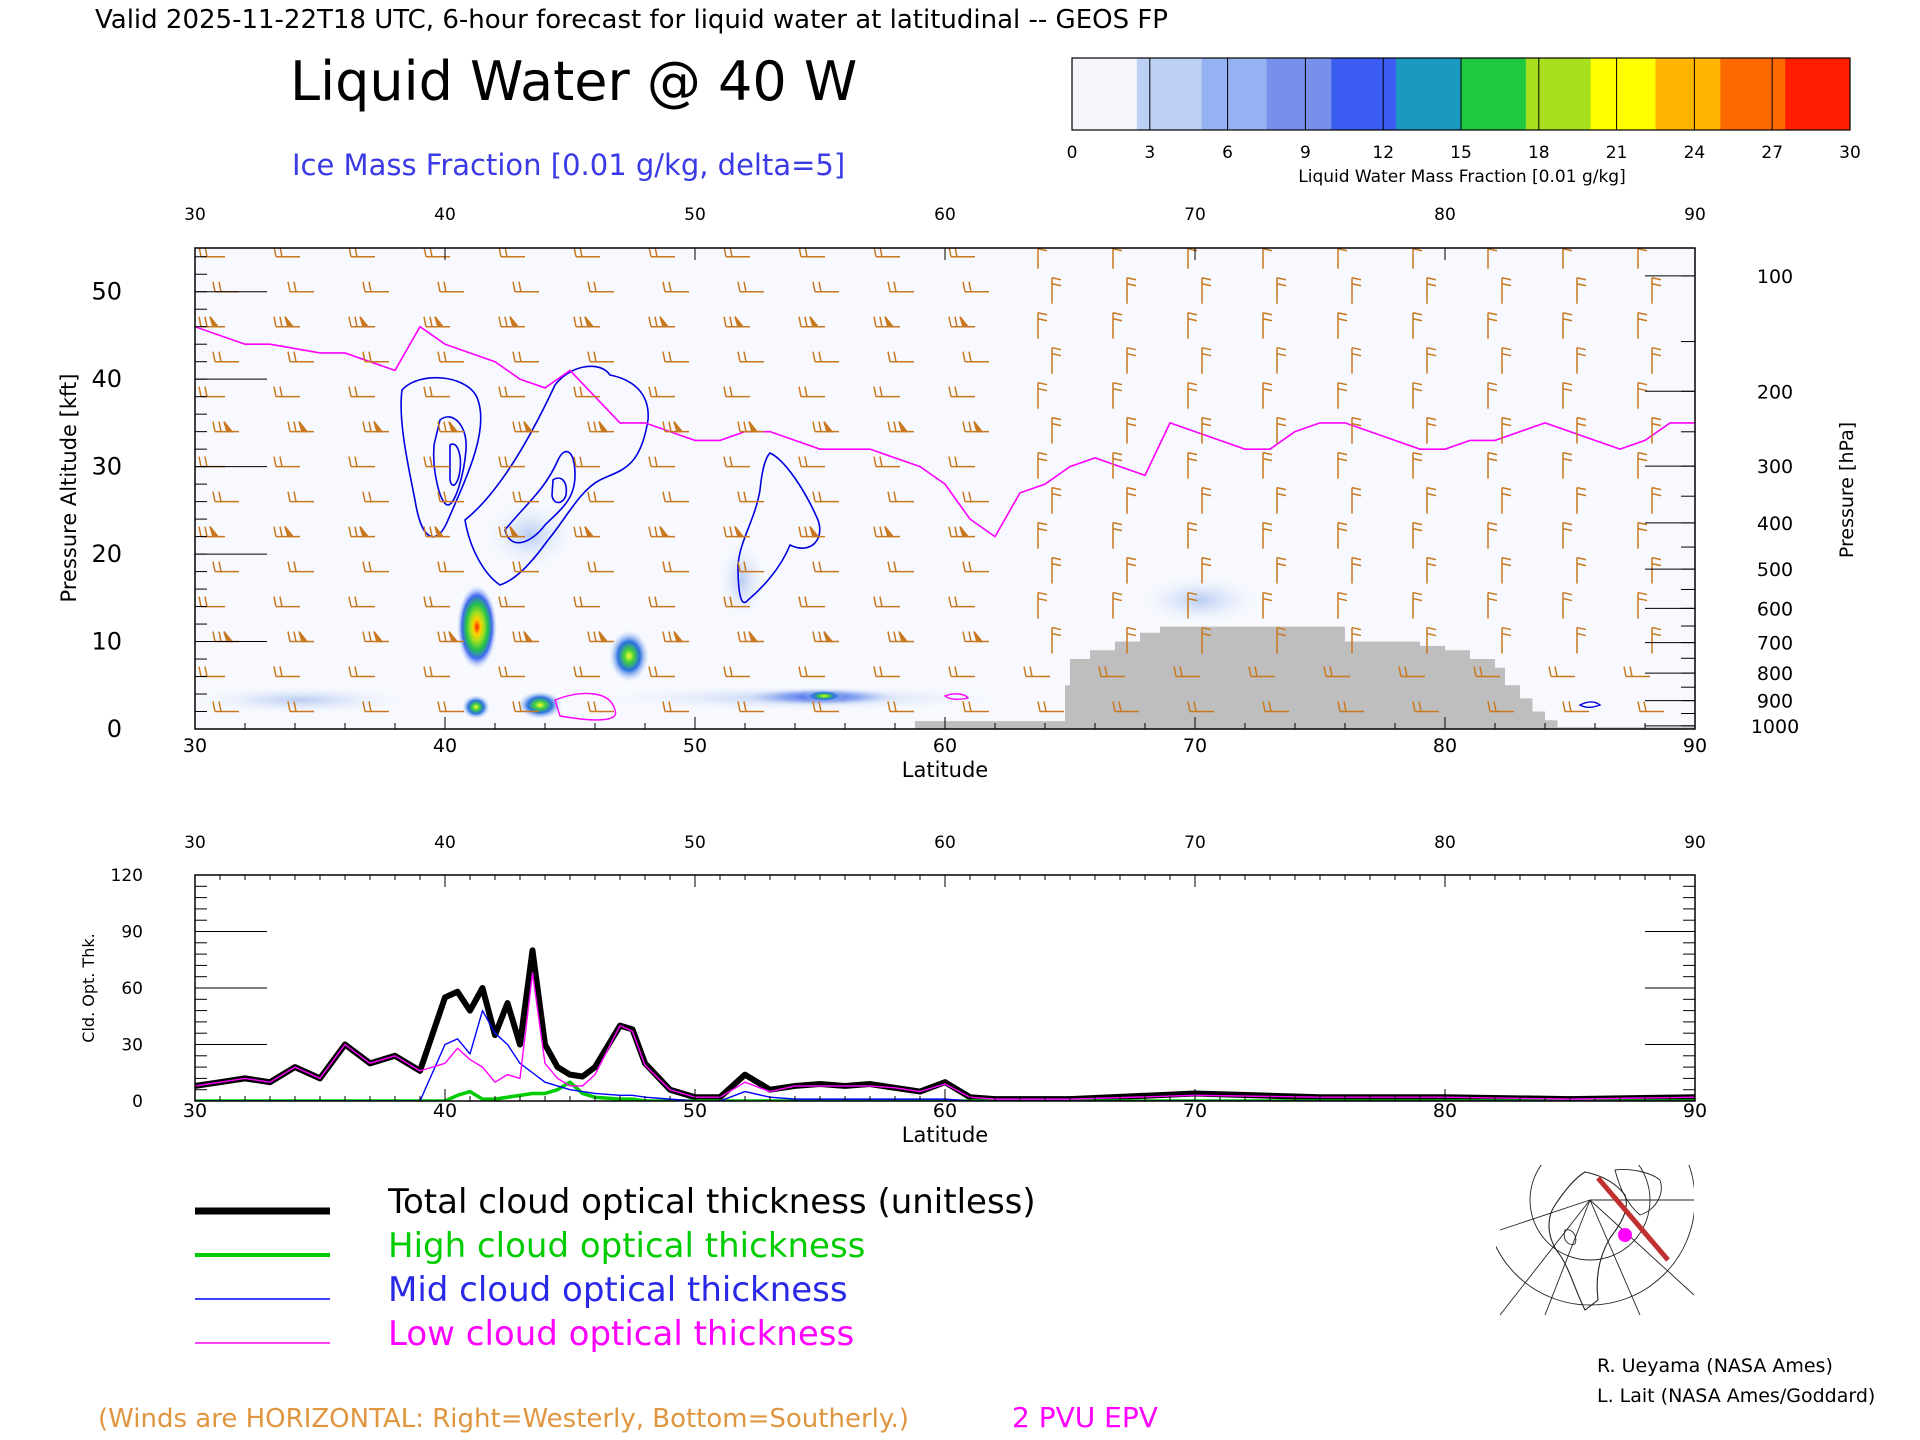 This screenshot has width=1920, height=1440. I want to click on series-line-high, so click(945, 1090).